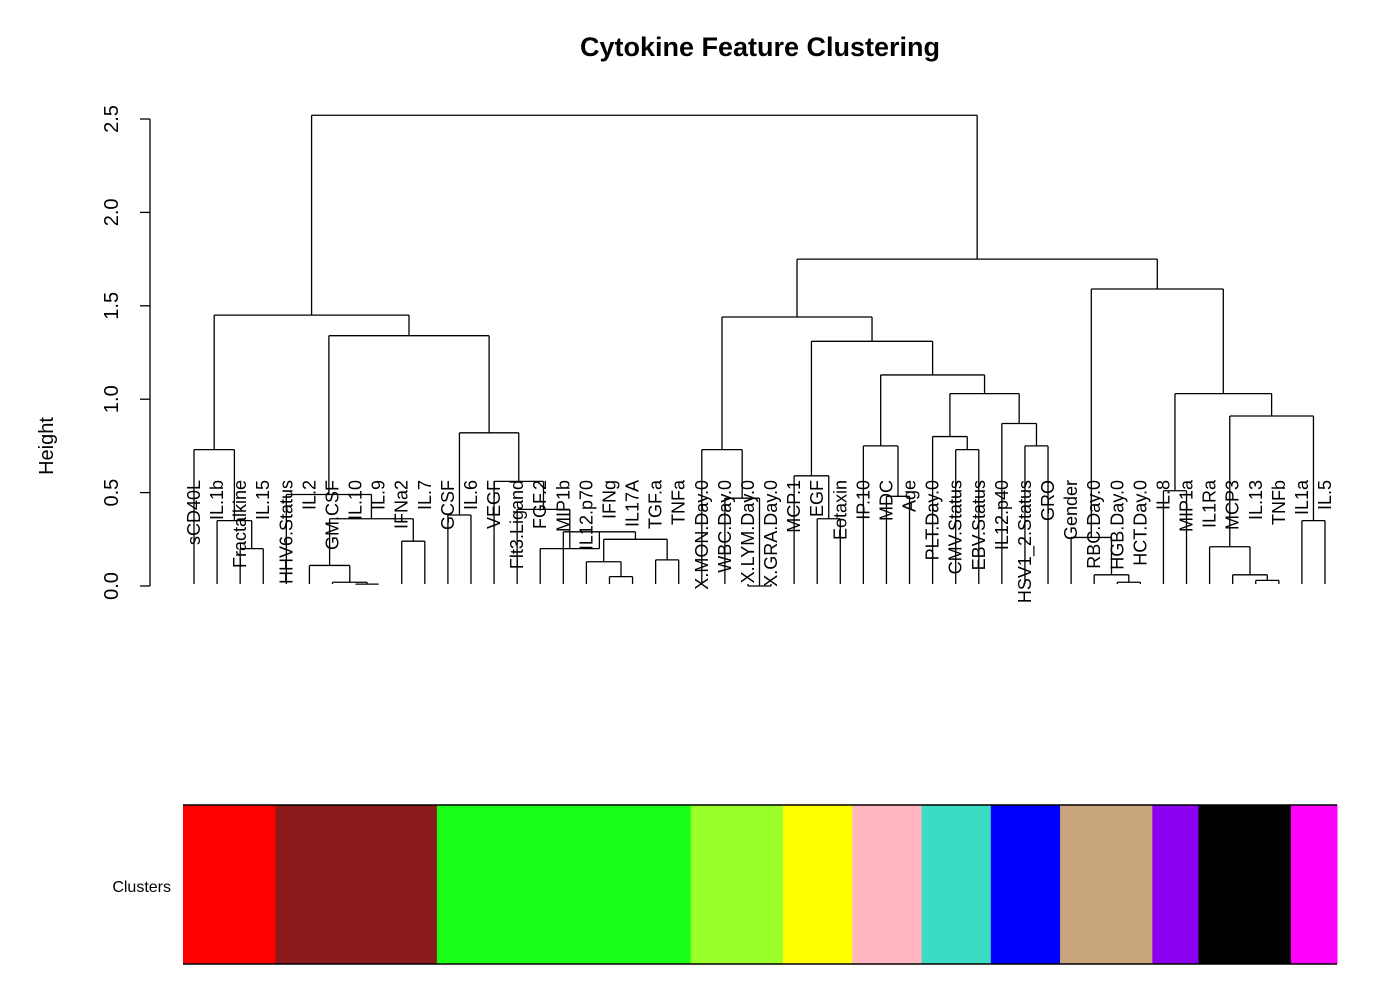 Image resolution: width=1400 pixels, height=1005 pixels. Describe the element at coordinates (1140, 523) in the screenshot. I see `leaf-label: HCT.Day.0` at that location.